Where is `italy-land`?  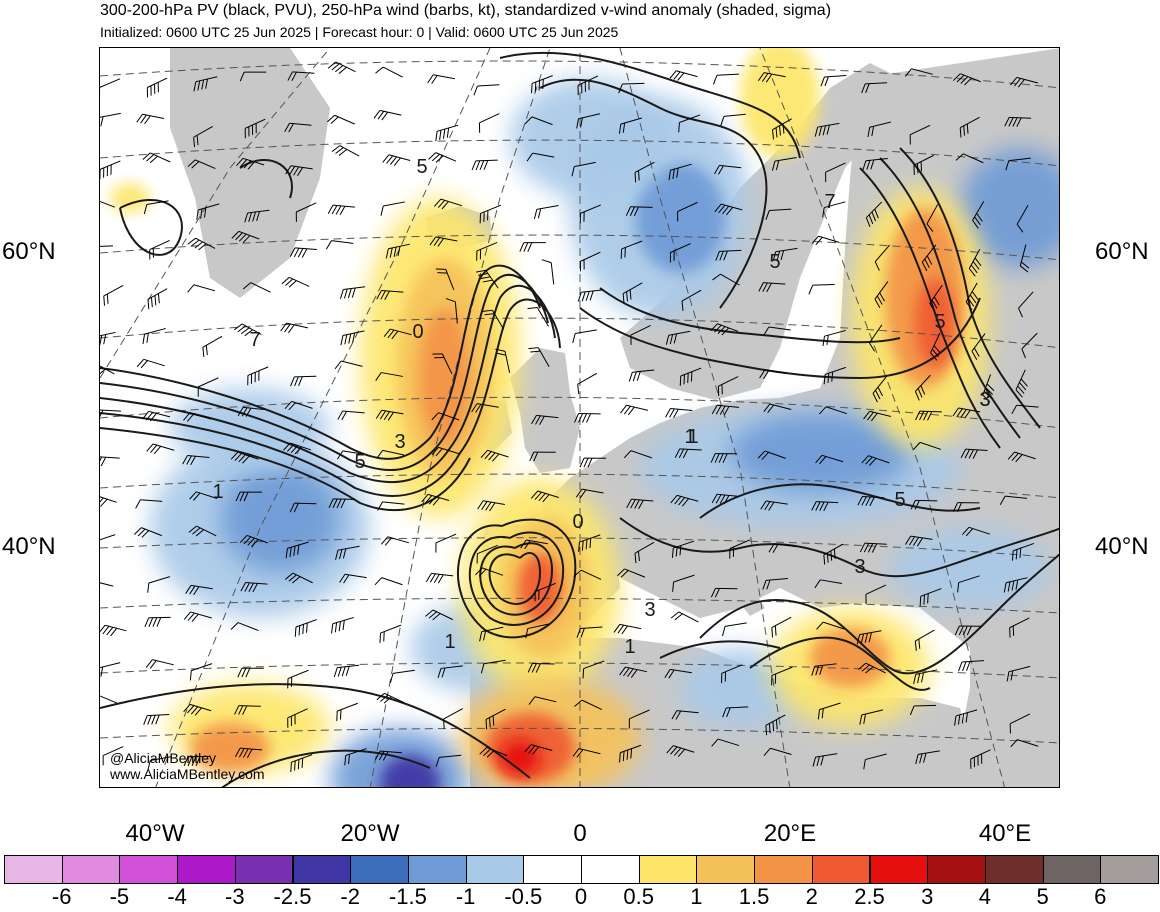 italy-land is located at coordinates (735, 584).